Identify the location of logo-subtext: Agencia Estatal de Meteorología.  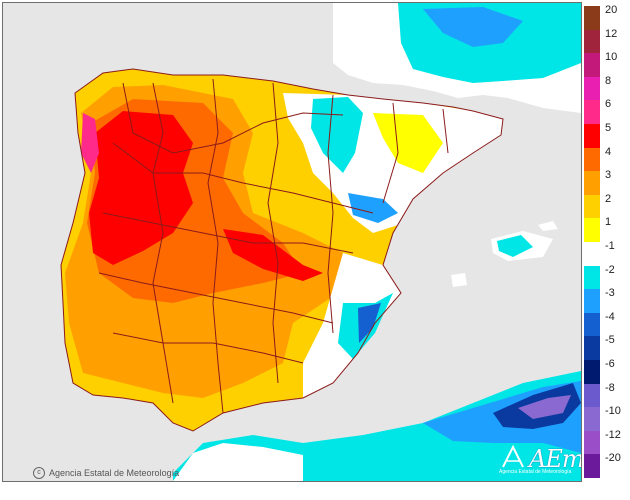
(535, 472).